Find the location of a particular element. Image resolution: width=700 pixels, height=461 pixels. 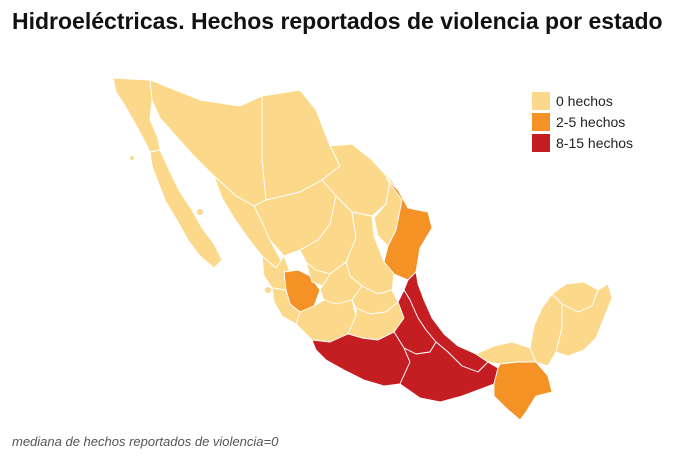

legend-item: 0 hechos is located at coordinates (582, 100).